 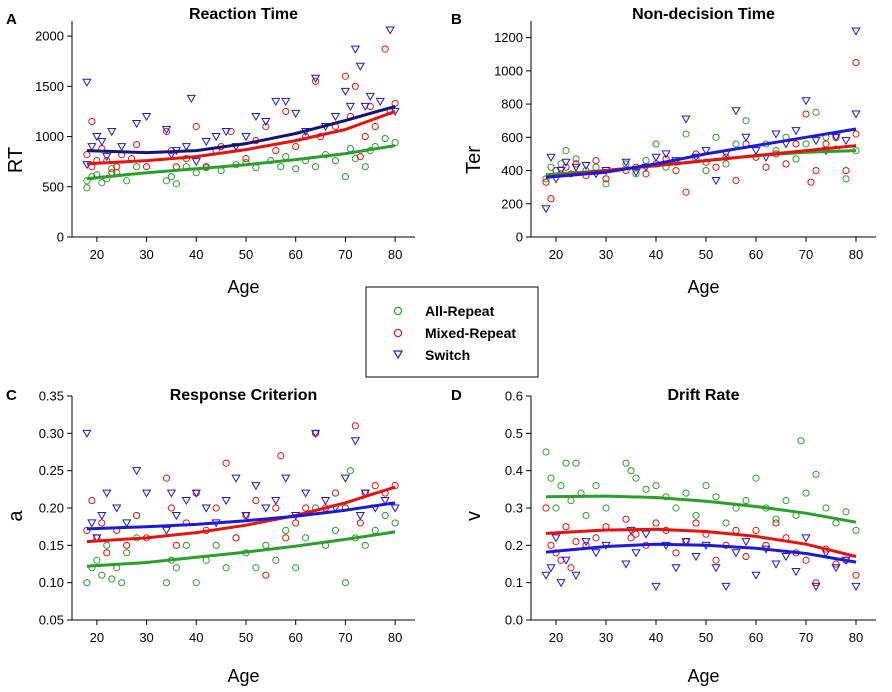 I want to click on series-mixed-repeat-points, so click(x=701, y=130).